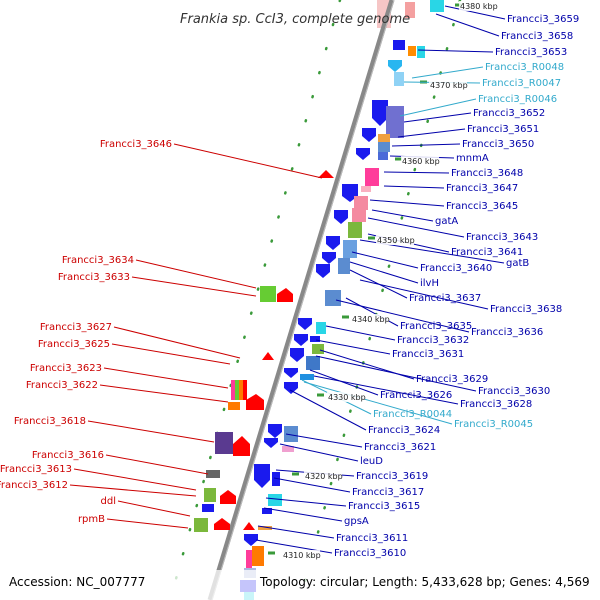 Image resolution: width=600 pixels, height=600 pixels. Describe the element at coordinates (62, 385) in the screenshot. I see `forward-gene-label: Francci3_3622` at that location.